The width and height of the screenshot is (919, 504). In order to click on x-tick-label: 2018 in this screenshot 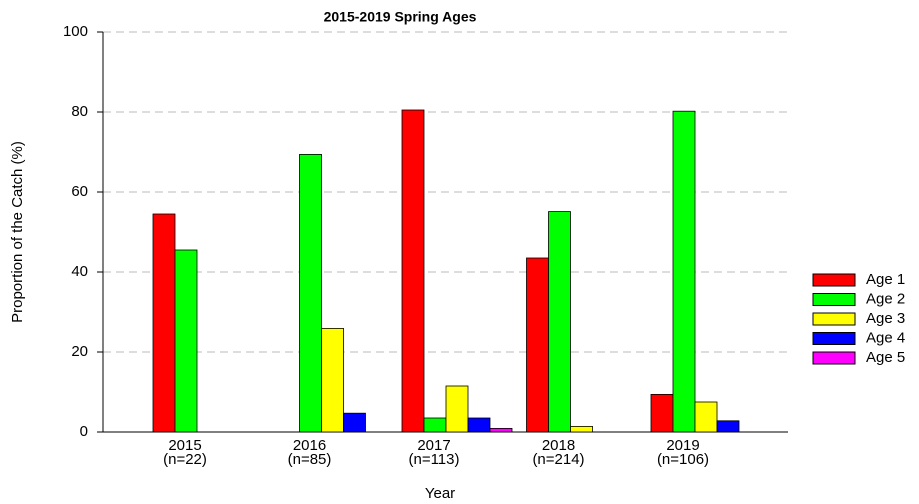, I will do `click(558, 445)`.